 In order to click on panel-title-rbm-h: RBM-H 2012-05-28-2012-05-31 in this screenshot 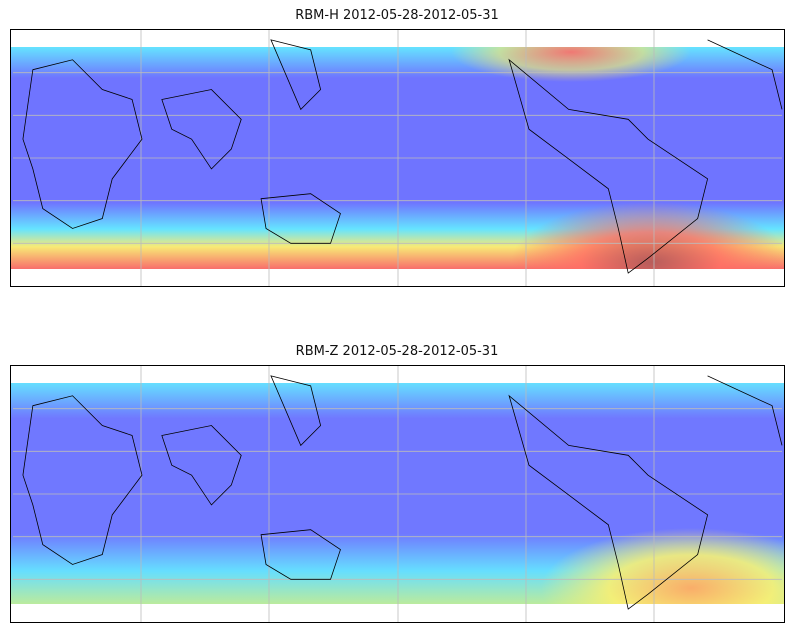, I will do `click(397, 15)`.